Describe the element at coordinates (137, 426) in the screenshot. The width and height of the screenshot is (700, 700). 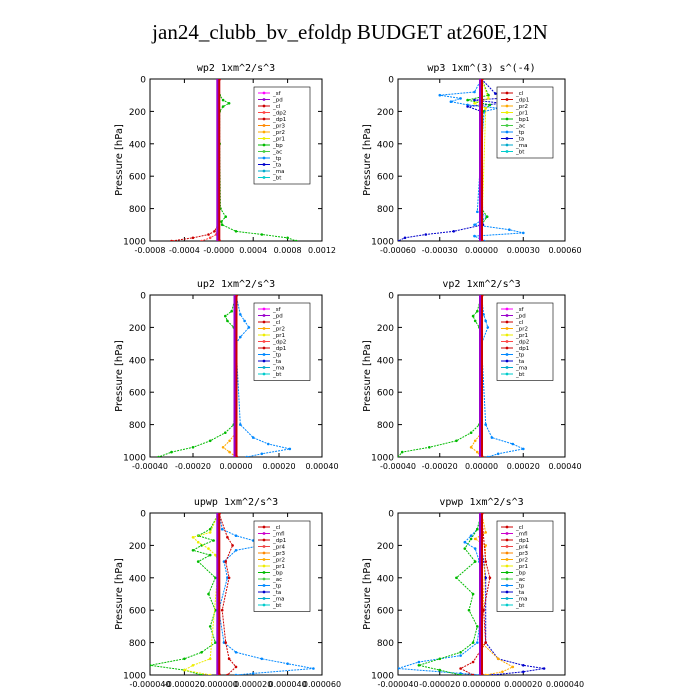
I see `y-tick-label: 800` at that location.